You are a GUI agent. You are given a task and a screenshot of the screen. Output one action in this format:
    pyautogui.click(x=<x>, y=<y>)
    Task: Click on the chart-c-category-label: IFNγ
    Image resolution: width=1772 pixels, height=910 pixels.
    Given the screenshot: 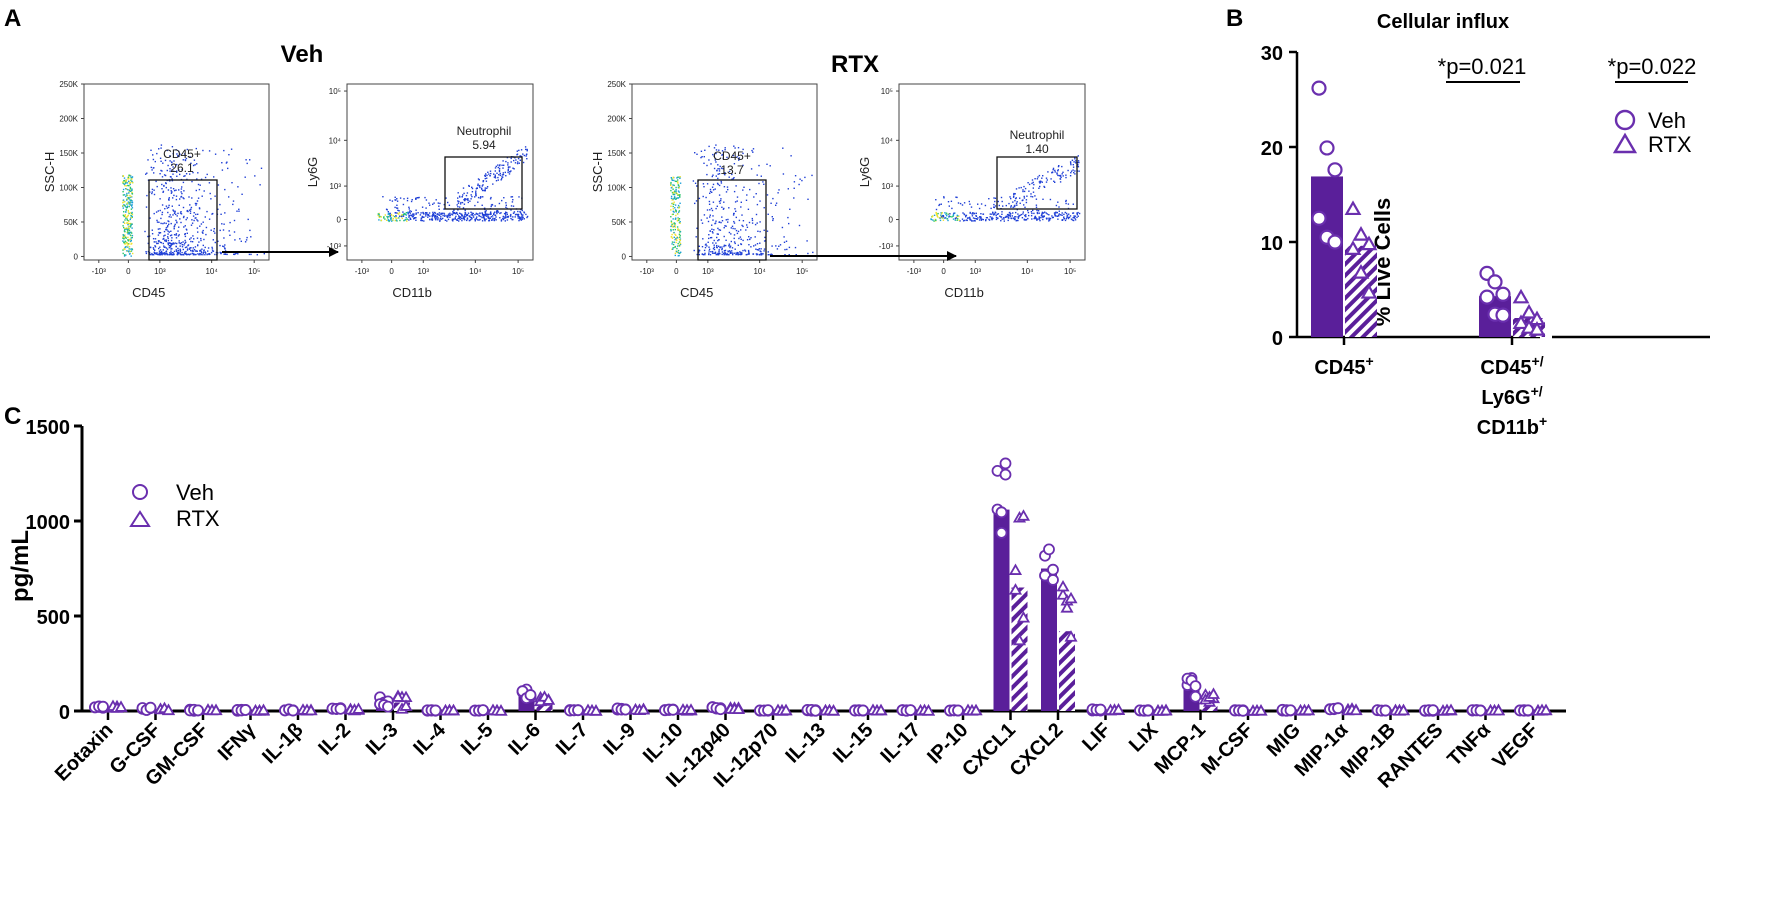 What is the action you would take?
    pyautogui.click(x=237, y=741)
    